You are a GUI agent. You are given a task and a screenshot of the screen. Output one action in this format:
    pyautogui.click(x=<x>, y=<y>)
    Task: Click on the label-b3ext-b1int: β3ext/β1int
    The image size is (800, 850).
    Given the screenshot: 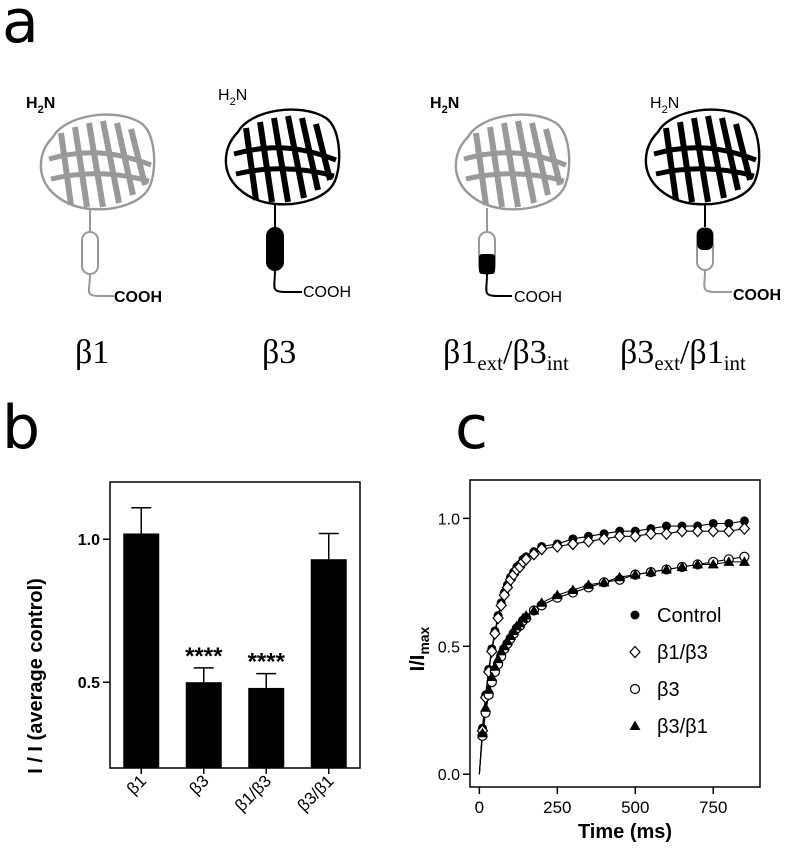 What is the action you would take?
    pyautogui.click(x=683, y=354)
    